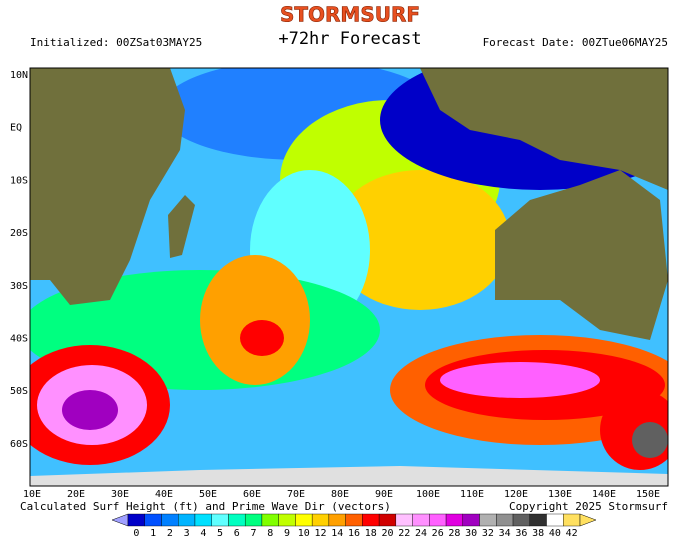 This screenshot has height=540, width=700. I want to click on lon-label: 40E, so click(164, 494).